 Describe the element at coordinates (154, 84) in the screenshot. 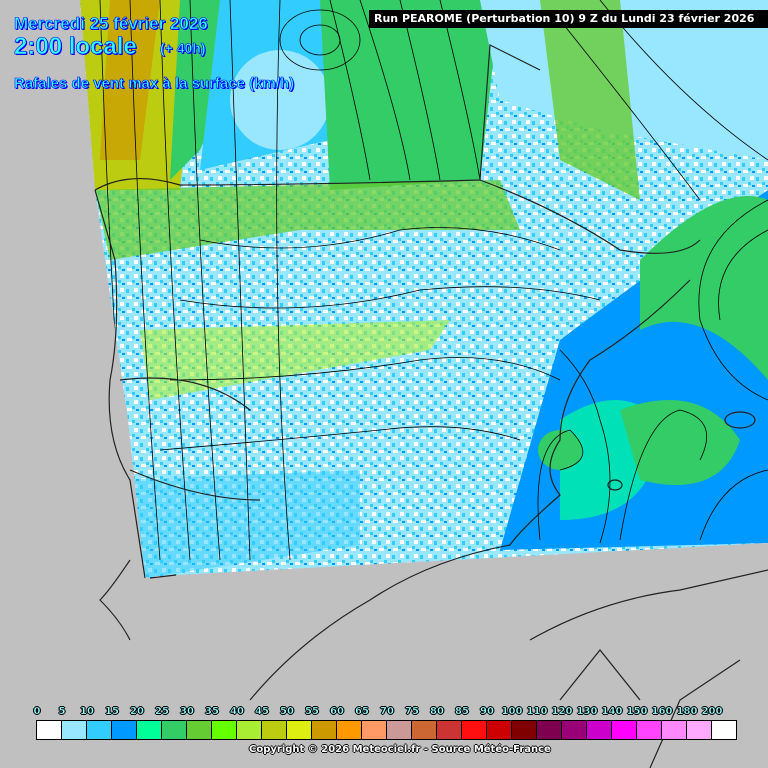

I see `parameter-title: Rafales de vent max à la surface (km/h)` at that location.